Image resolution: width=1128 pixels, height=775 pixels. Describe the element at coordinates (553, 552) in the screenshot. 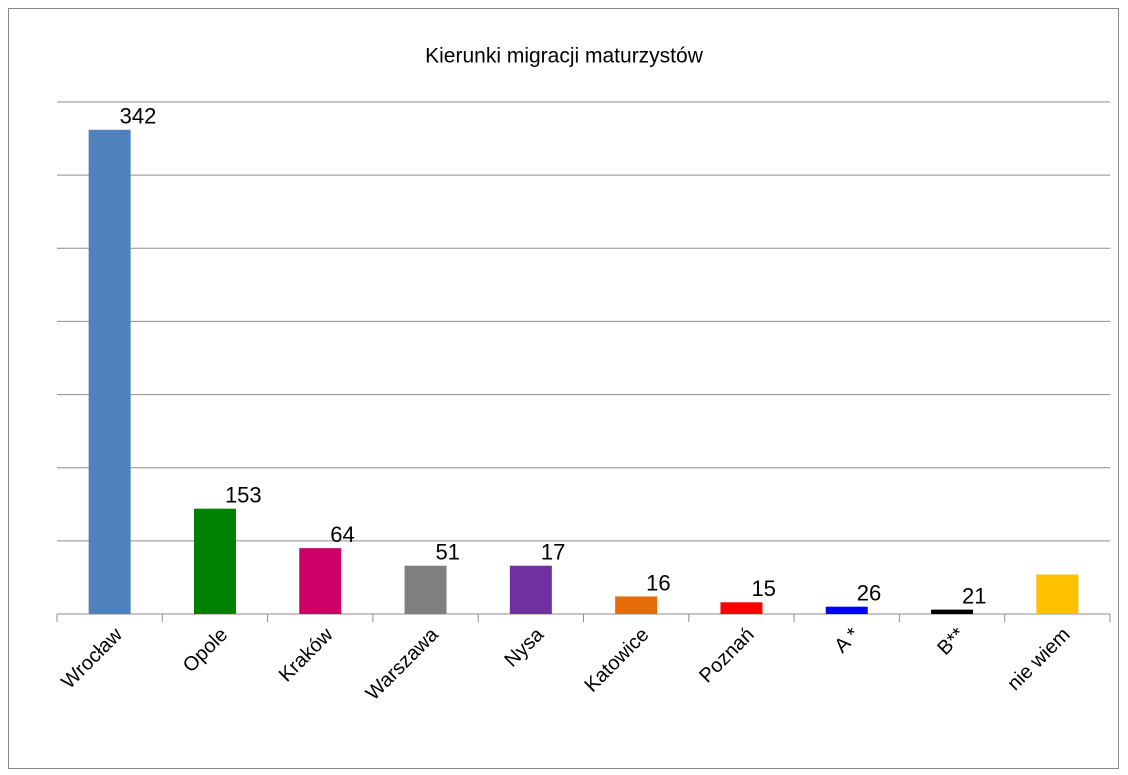

I see `annotation: 17` at that location.